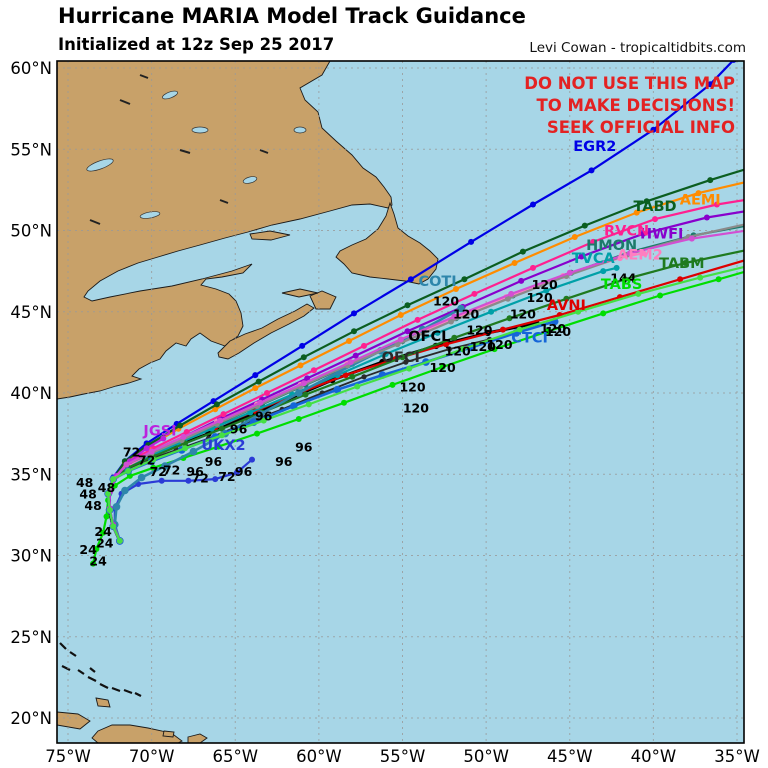 Image resolution: width=768 pixels, height=768 pixels. Describe the element at coordinates (566, 306) in the screenshot. I see `model-label-avni: AVNI` at that location.